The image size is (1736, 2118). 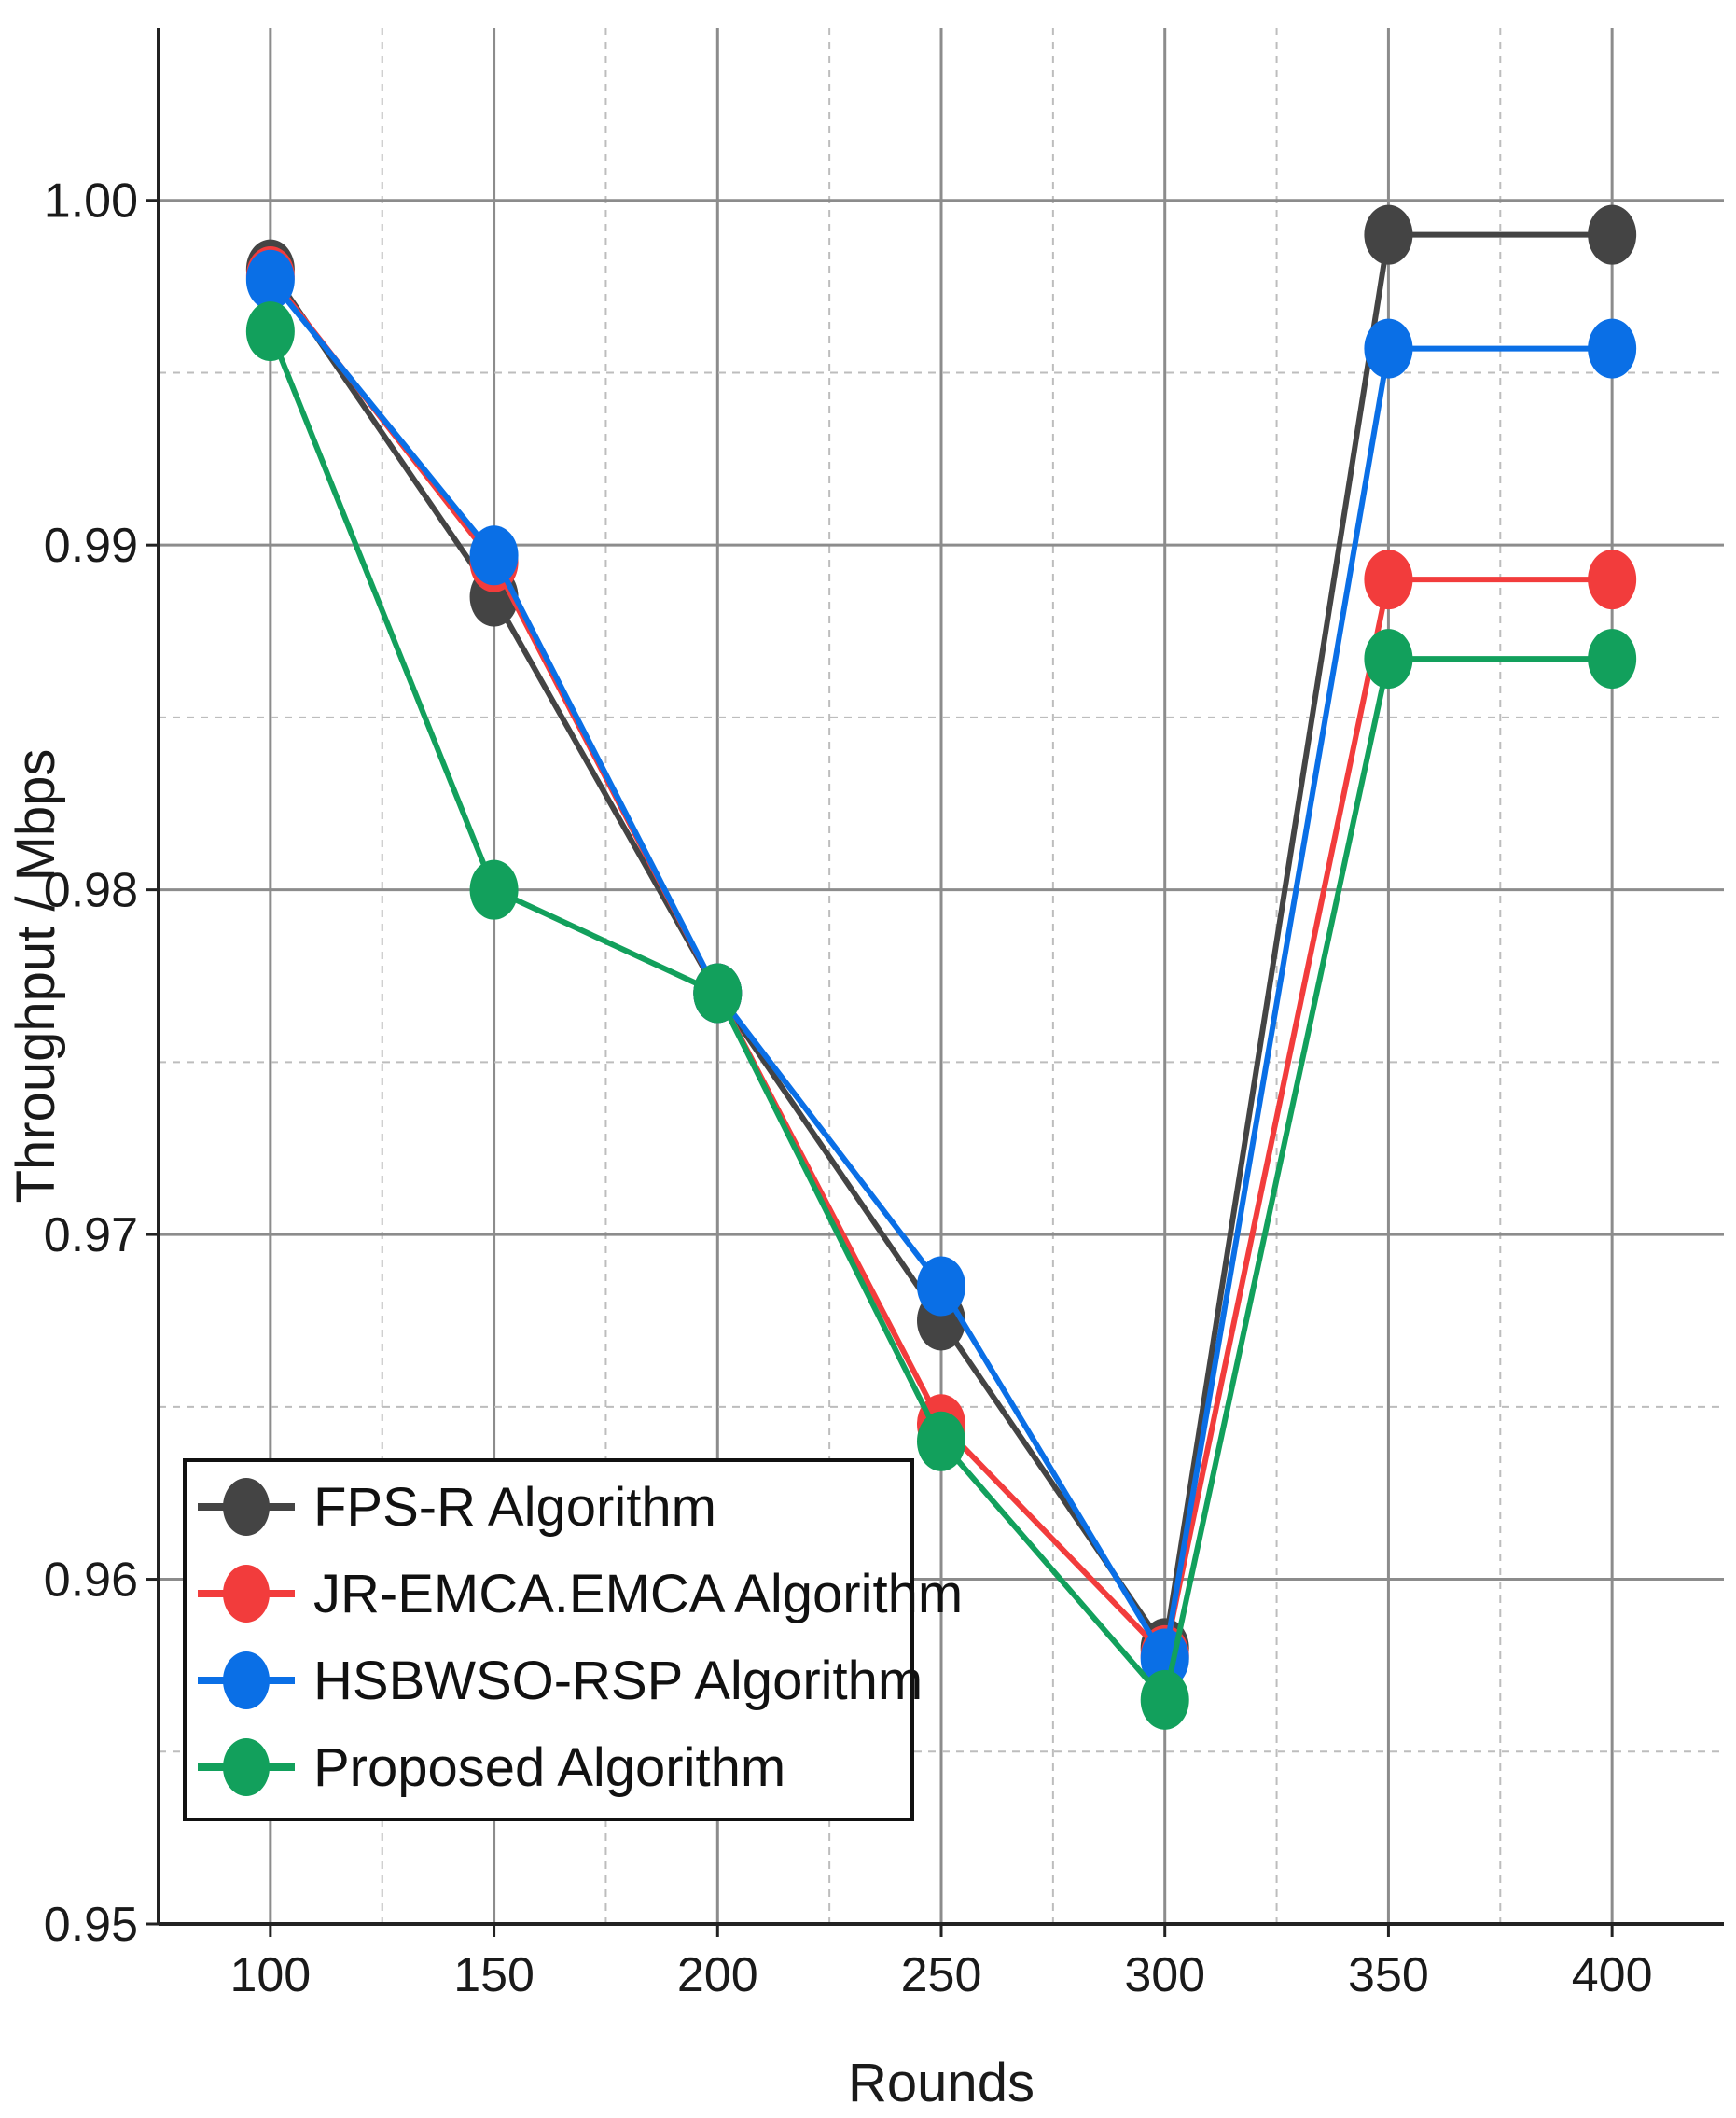 What do you see at coordinates (717, 1975) in the screenshot?
I see `x-tick-label: 200` at bounding box center [717, 1975].